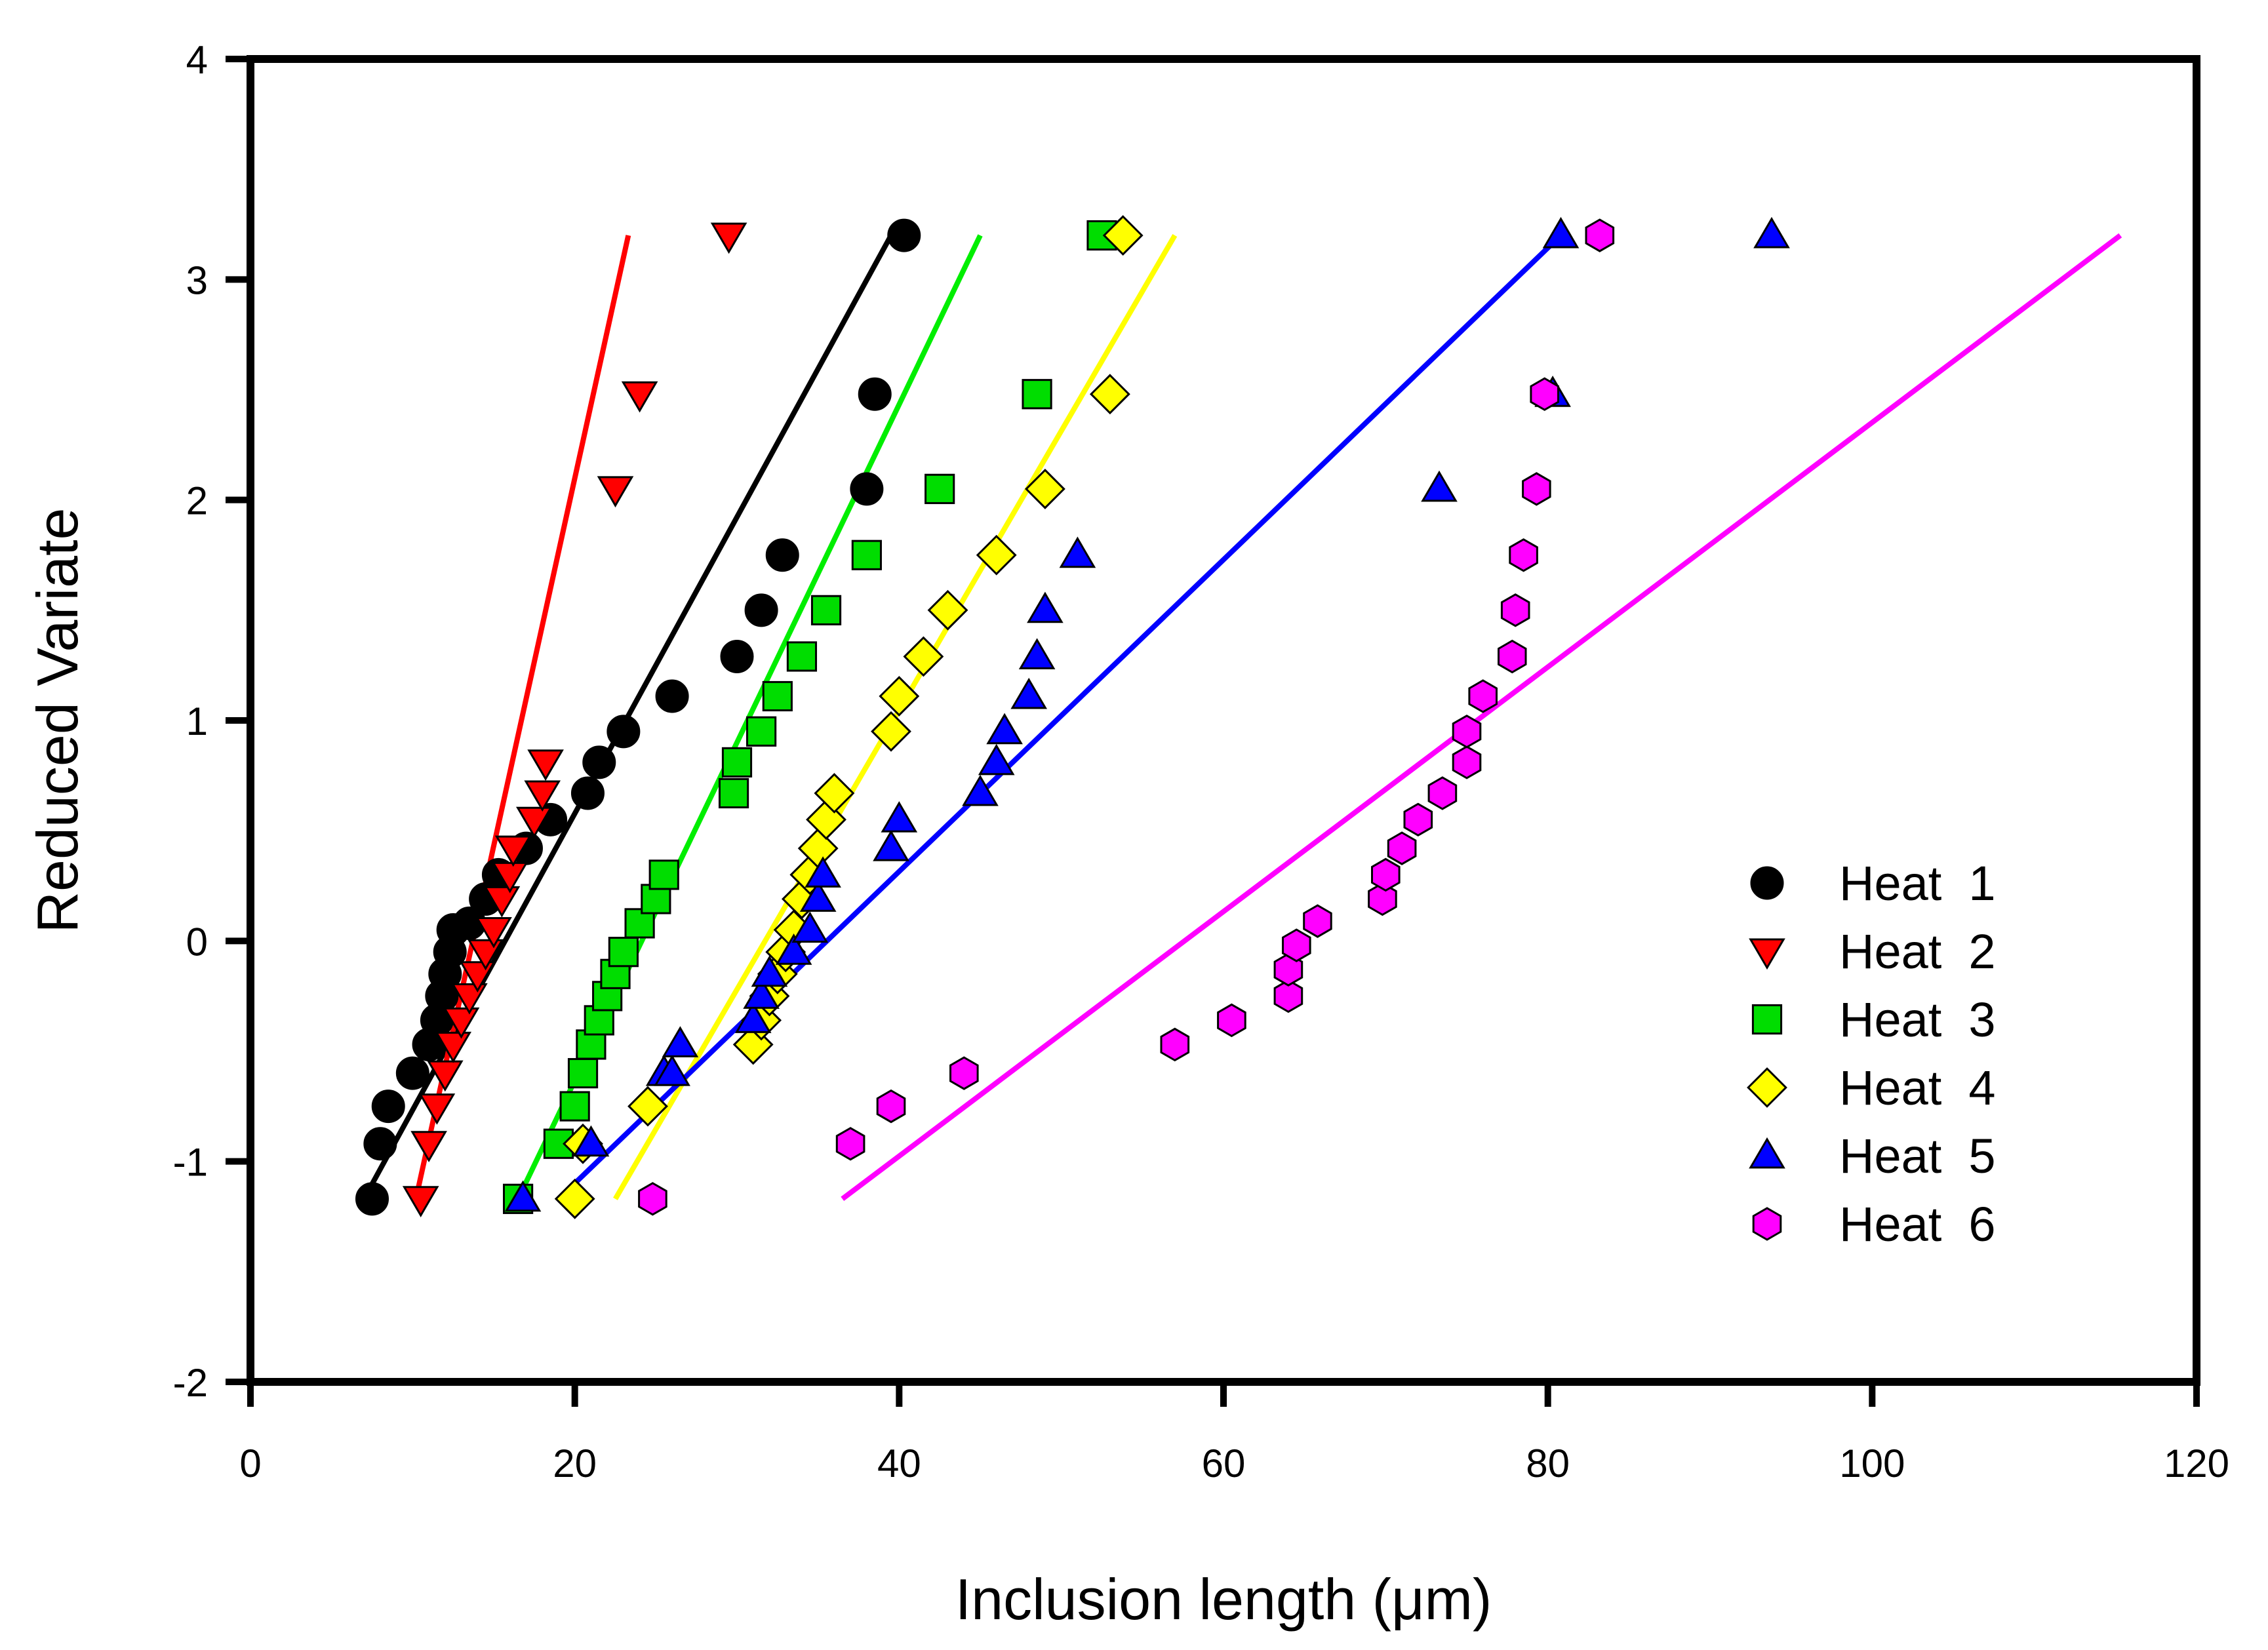 This screenshot has height=1650, width=2268. I want to click on y-tick-label: -1, so click(190, 1163).